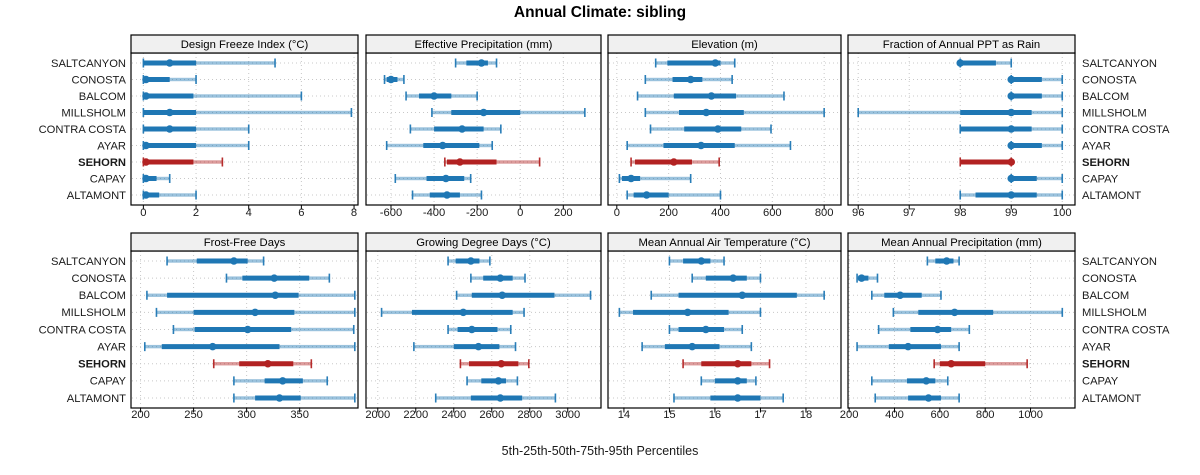 The height and width of the screenshot is (475, 1200). I want to click on site-label-left: SALTCANYON, so click(88, 64).